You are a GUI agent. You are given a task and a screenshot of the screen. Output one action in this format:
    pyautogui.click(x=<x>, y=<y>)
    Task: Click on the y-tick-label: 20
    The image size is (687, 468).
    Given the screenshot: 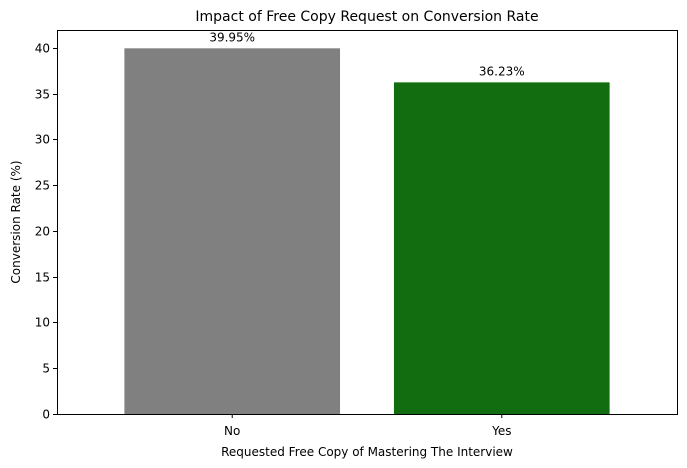 What is the action you would take?
    pyautogui.click(x=42, y=232)
    